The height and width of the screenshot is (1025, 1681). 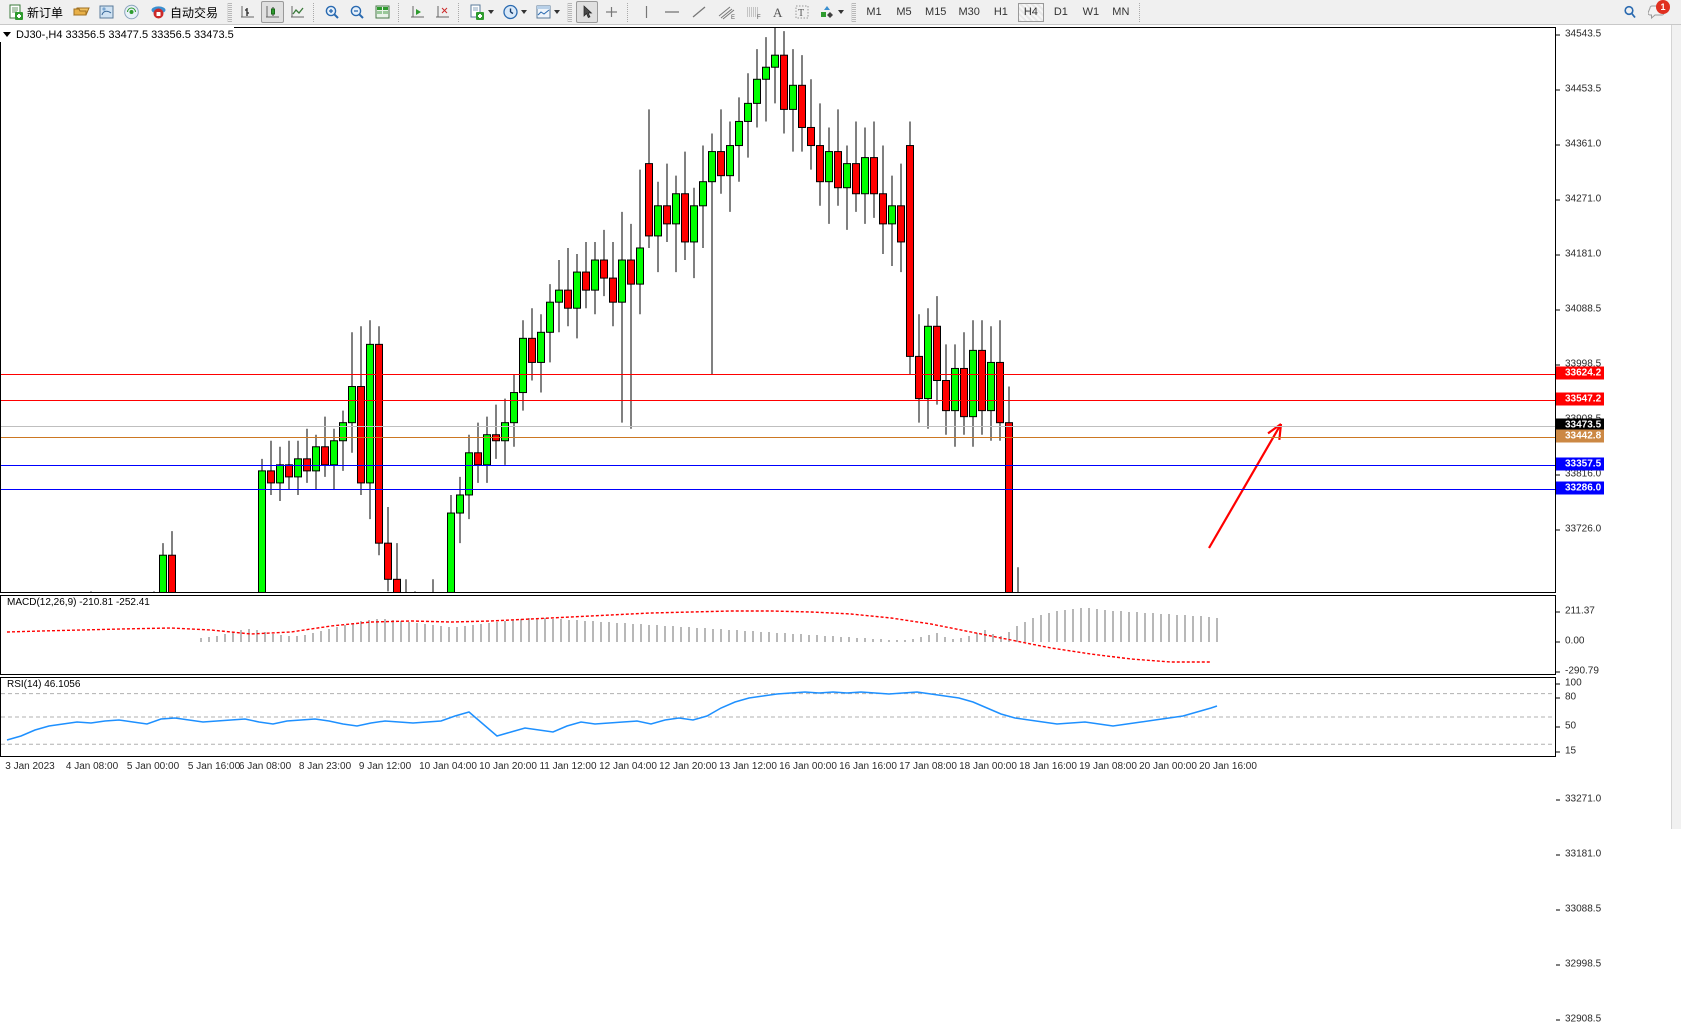 I want to click on price-axis-tick: 34271.0, so click(x=1578, y=199).